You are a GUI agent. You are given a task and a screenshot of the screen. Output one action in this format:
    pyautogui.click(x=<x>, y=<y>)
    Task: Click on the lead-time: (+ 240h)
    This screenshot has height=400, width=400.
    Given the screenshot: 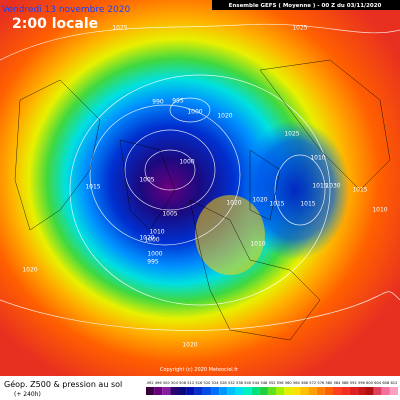 What is the action you would take?
    pyautogui.click(x=27, y=394)
    